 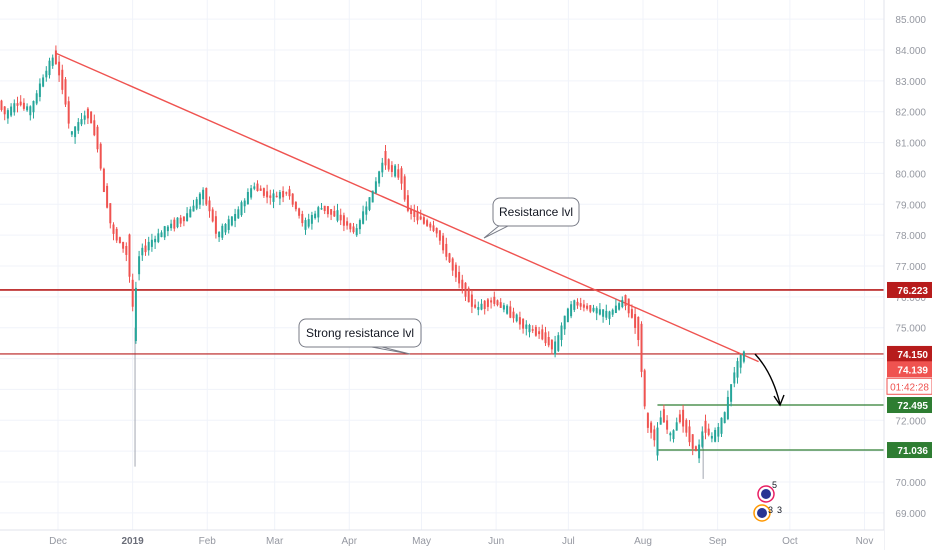 What do you see at coordinates (910, 144) in the screenshot?
I see `price-tick-label: 81.000` at bounding box center [910, 144].